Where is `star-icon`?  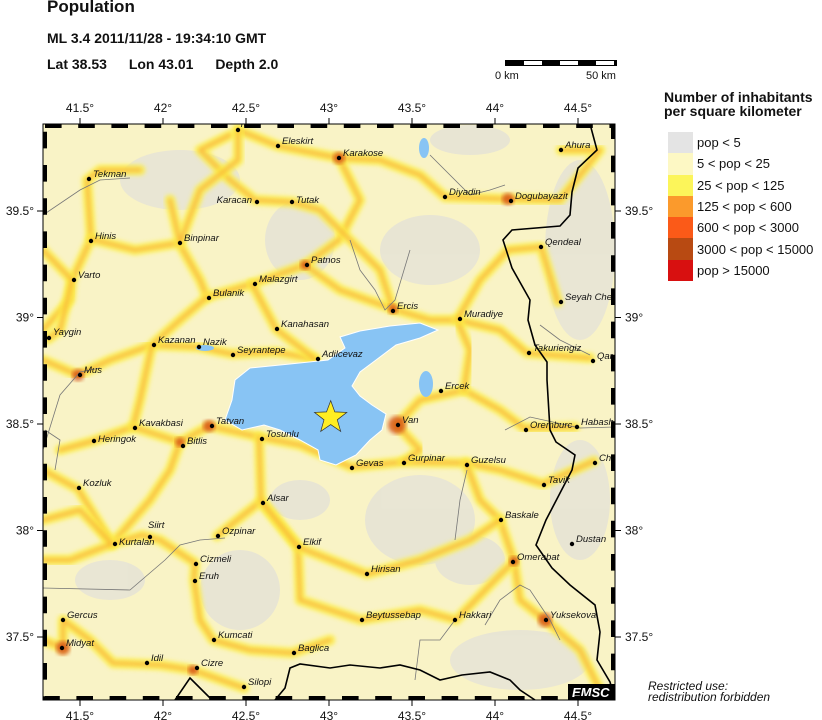 star-icon is located at coordinates (330, 416).